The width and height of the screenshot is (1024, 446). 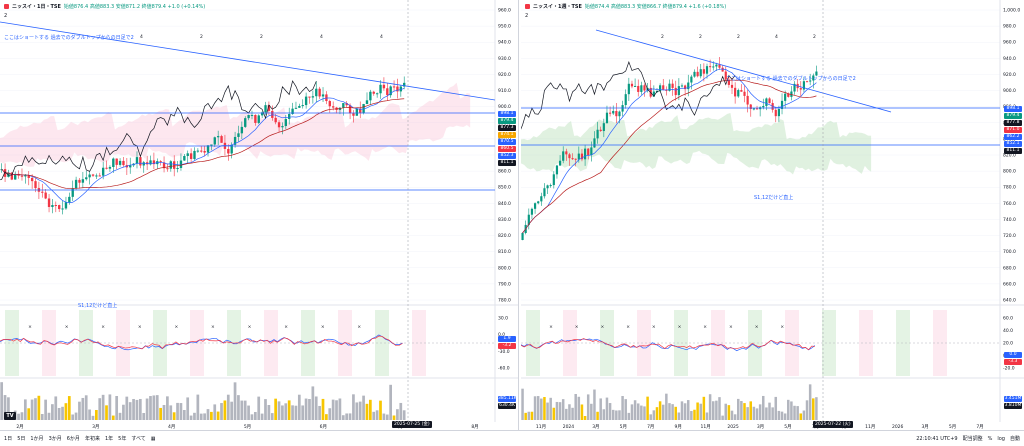 I want to click on timeframe-button: 3か月, so click(x=55, y=439).